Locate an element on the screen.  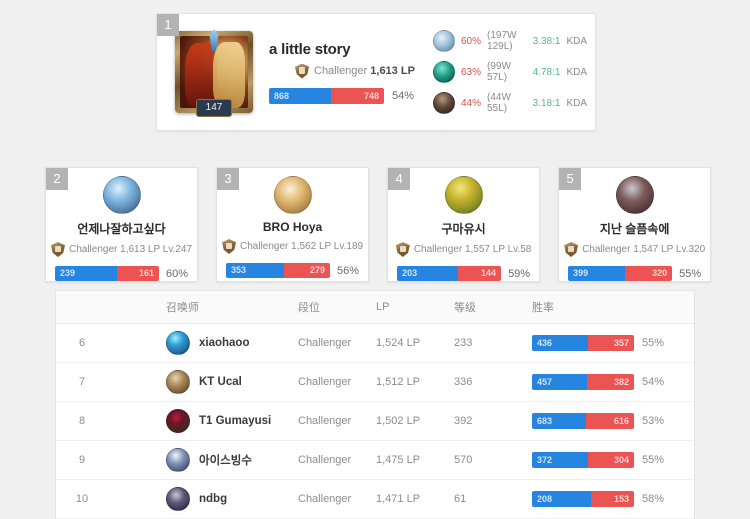
champion-stat-row: 44% (44W 55L) 3.18:1 KDA is located at coordinates (510, 103).